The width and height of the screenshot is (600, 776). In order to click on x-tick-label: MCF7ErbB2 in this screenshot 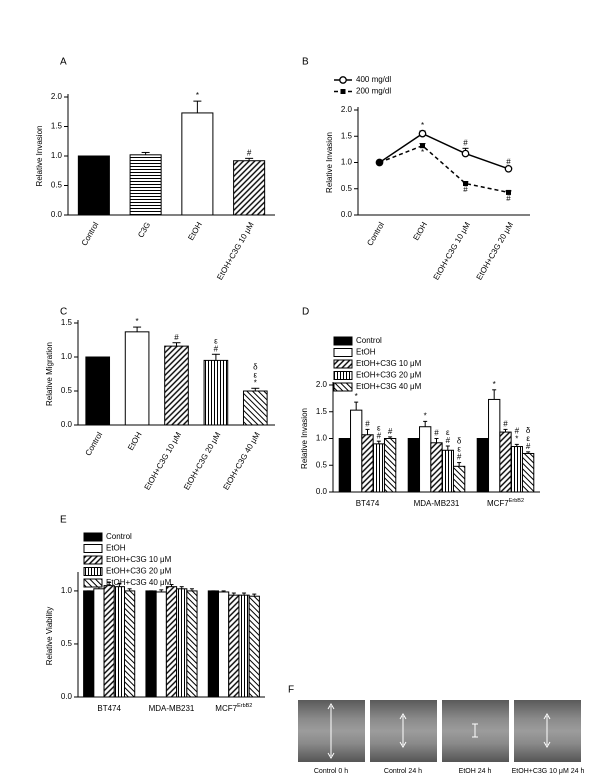, I will do `click(505, 503)`.